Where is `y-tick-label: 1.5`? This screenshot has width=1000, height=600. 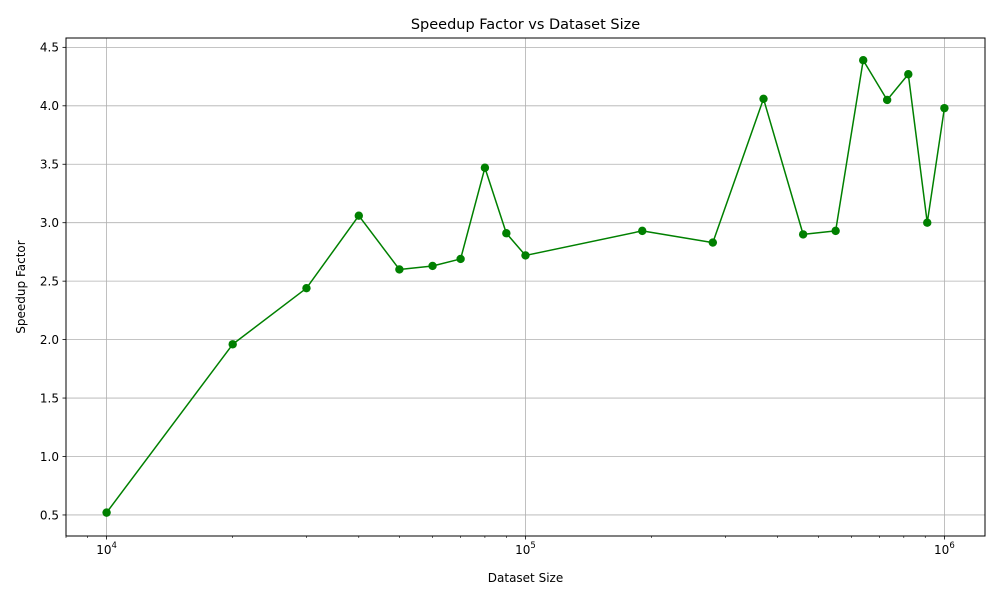
y-tick-label: 1.5 is located at coordinates (49, 398).